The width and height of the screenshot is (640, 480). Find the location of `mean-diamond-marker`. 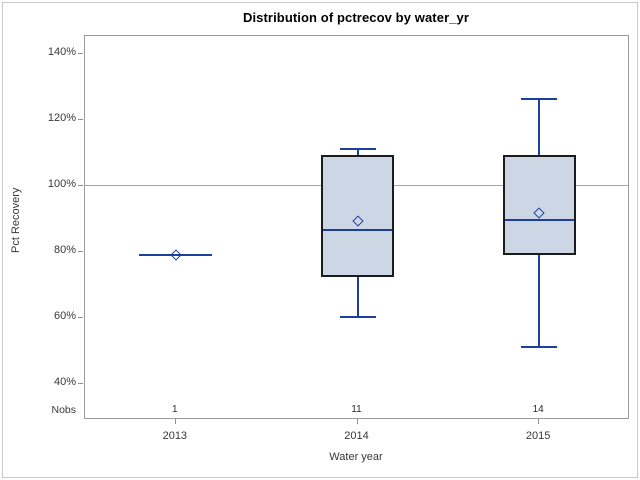

mean-diamond-marker is located at coordinates (176, 255).